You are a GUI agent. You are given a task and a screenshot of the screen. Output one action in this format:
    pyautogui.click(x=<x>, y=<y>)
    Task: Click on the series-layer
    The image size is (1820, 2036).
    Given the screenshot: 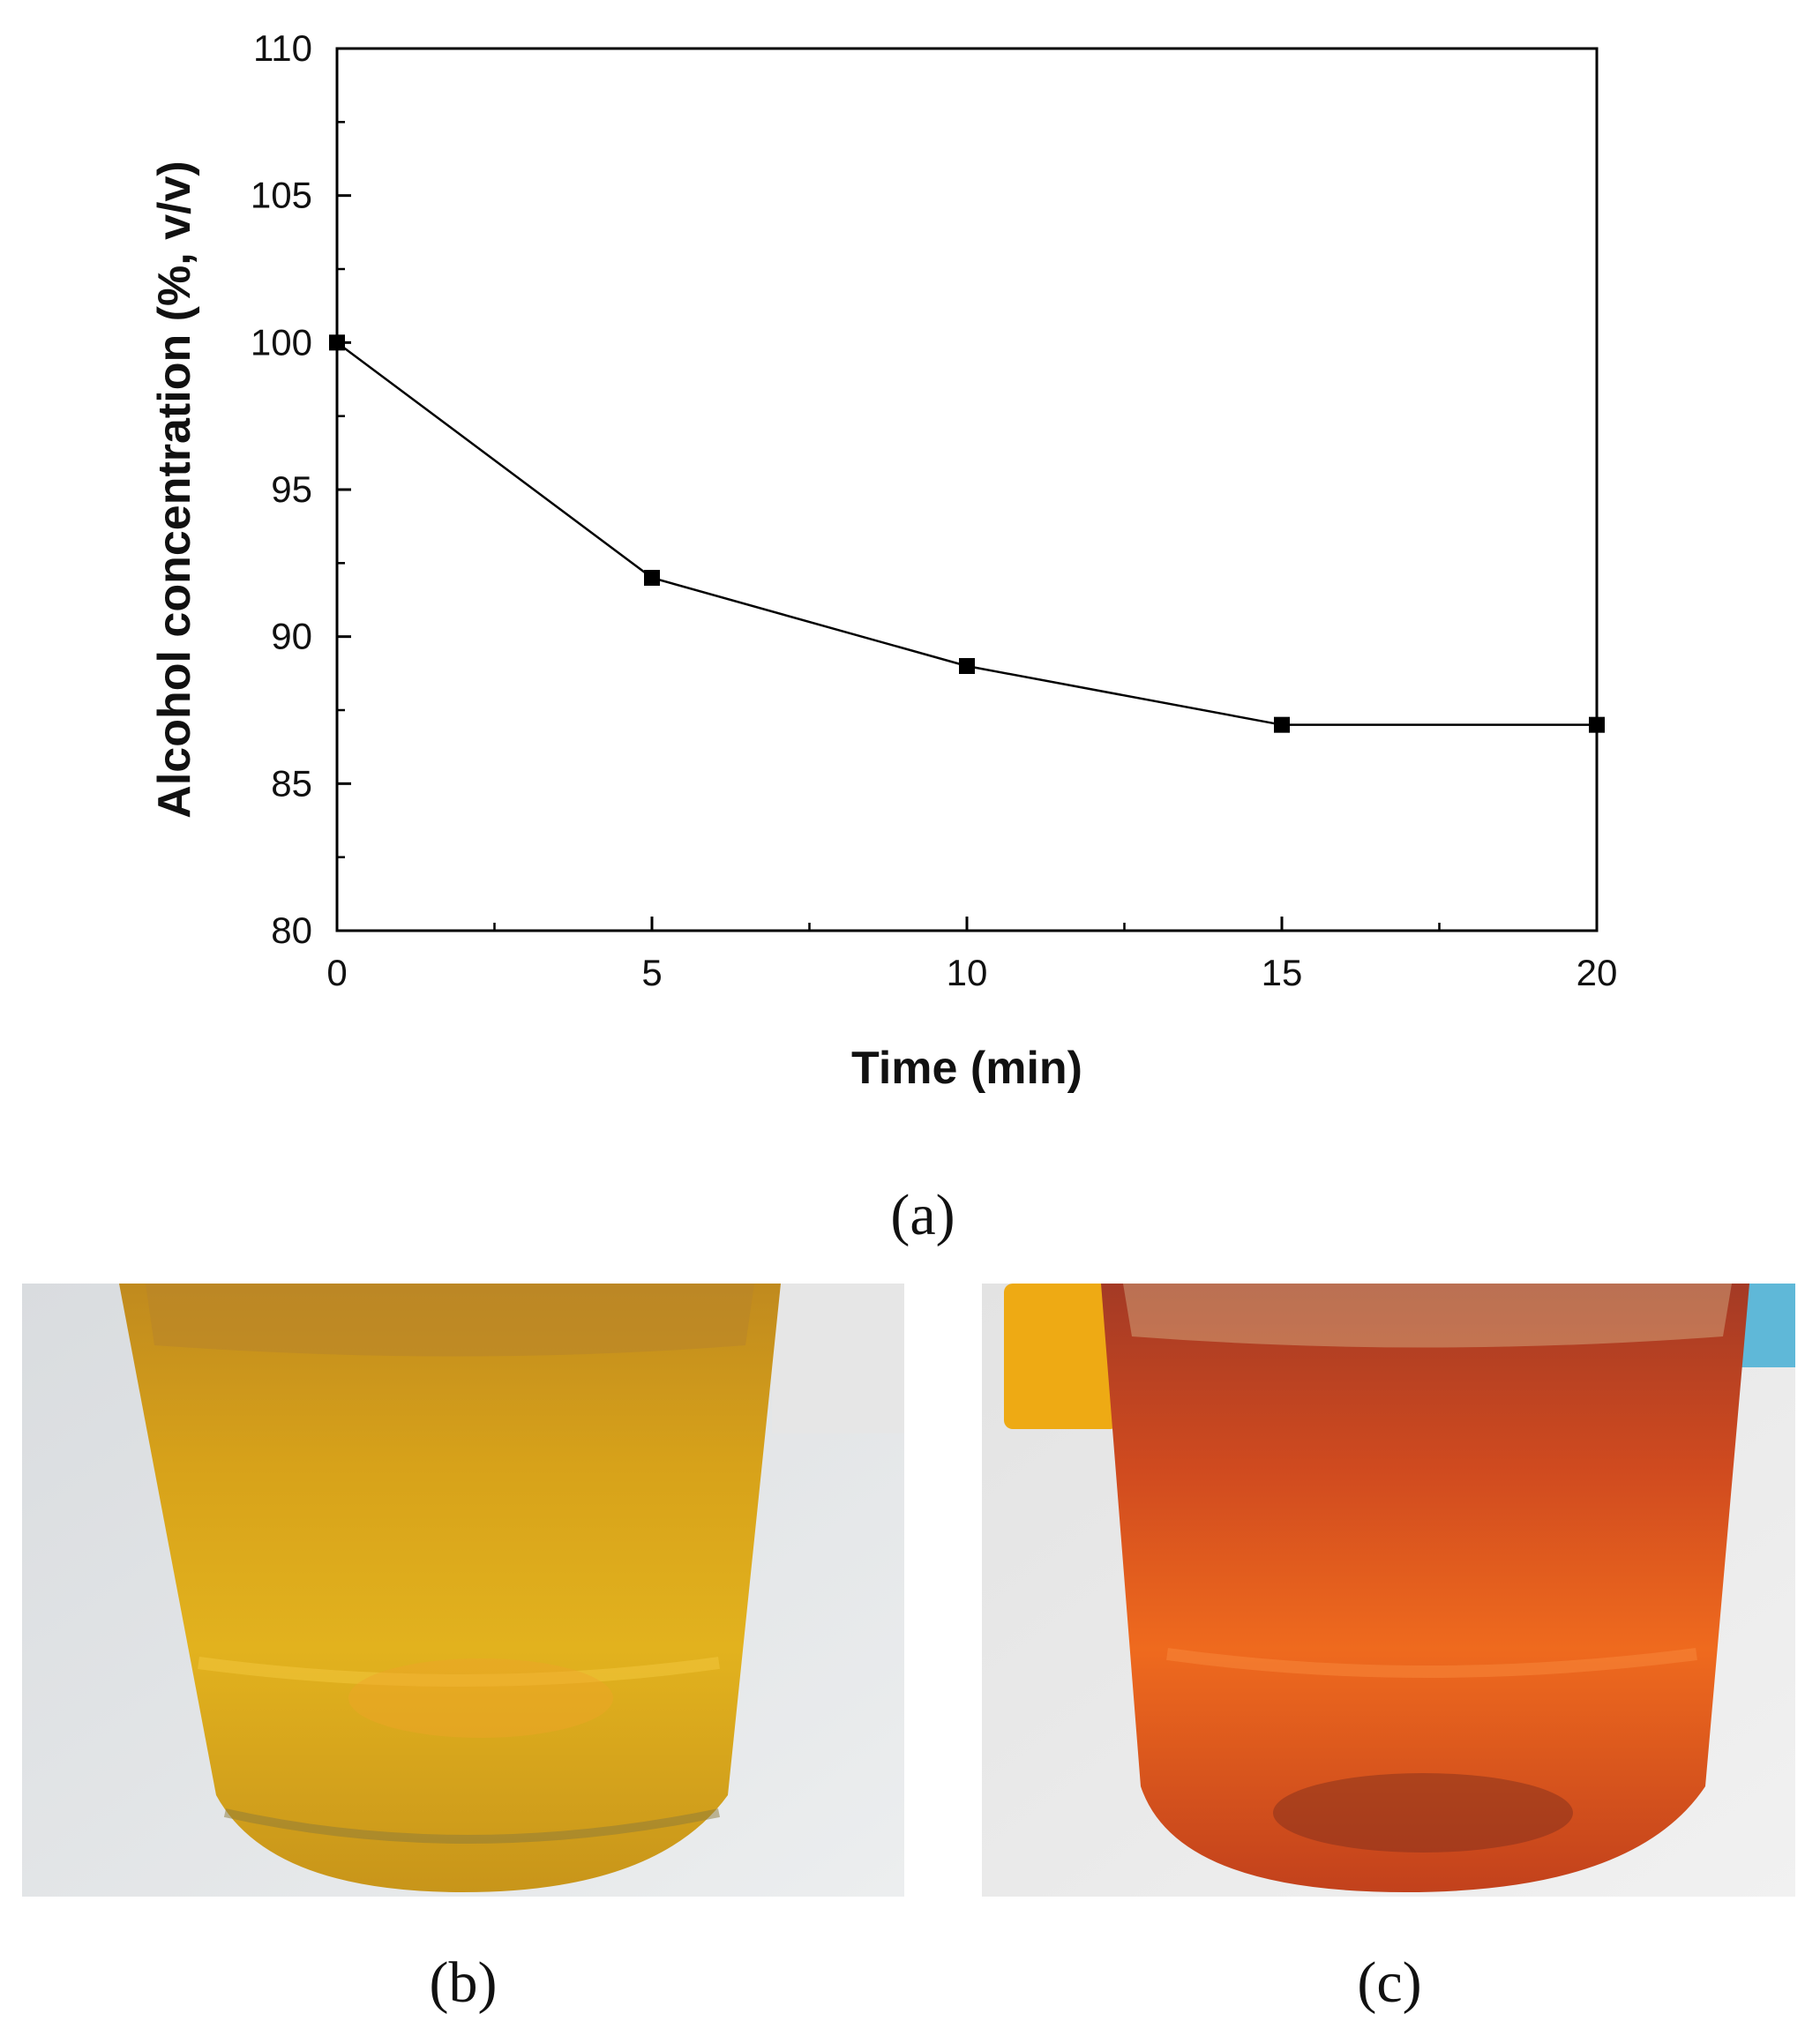 What is the action you would take?
    pyautogui.click(x=967, y=533)
    